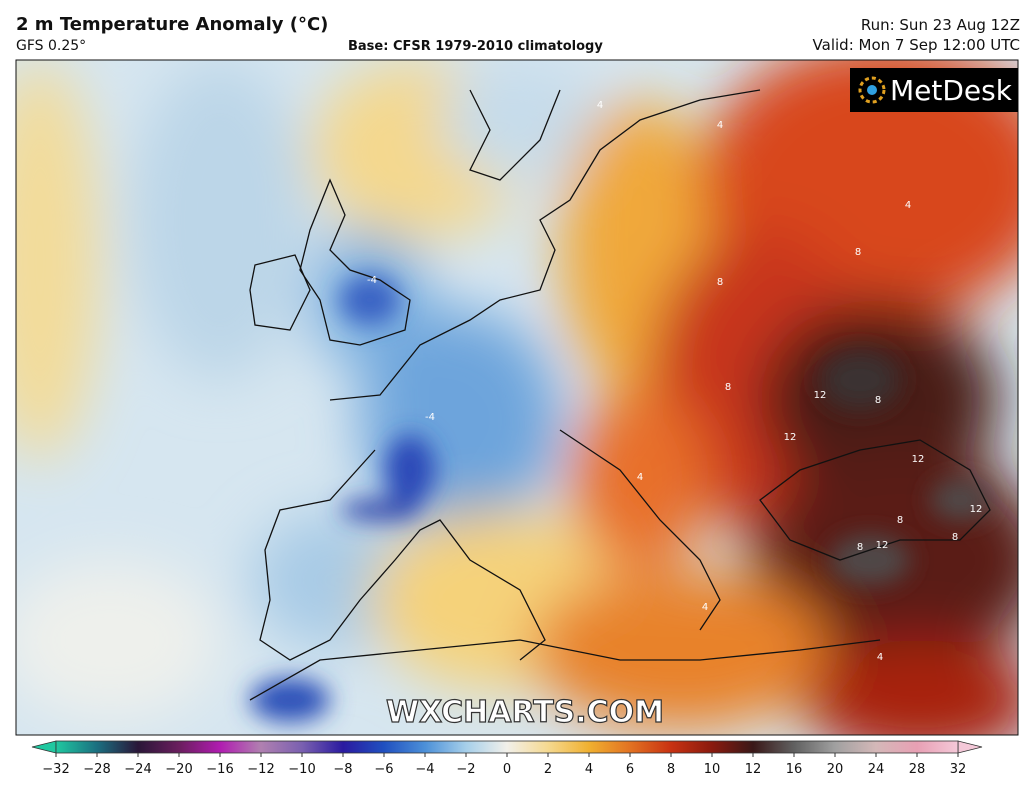  I want to click on colorbar-tick-label: −6, so click(383, 769).